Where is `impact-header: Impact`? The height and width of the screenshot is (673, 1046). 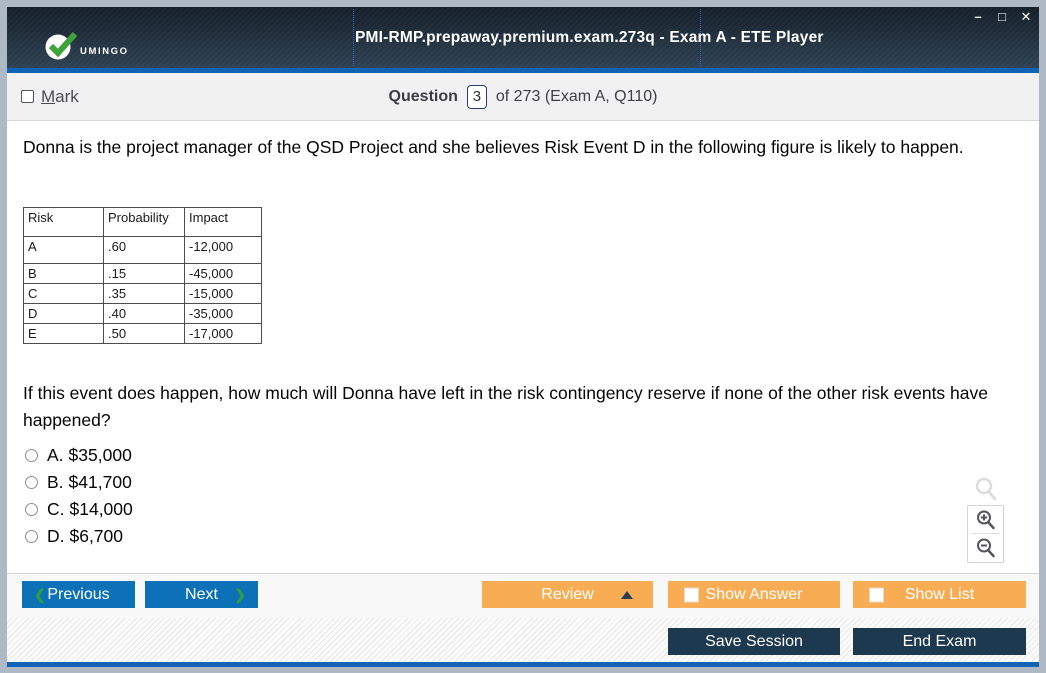 impact-header: Impact is located at coordinates (223, 222).